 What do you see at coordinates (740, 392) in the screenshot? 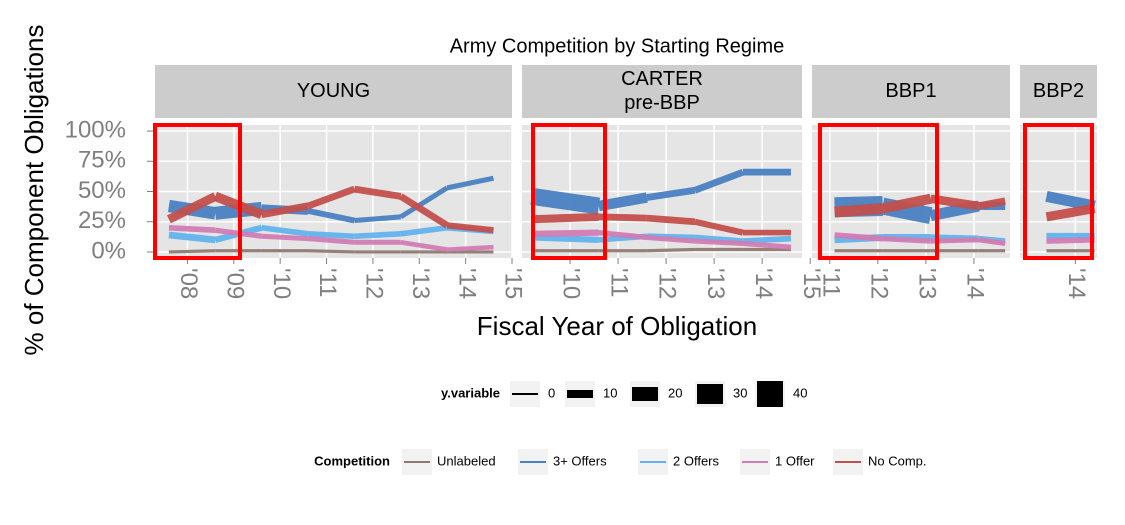
I see `size-legend-label: 30` at bounding box center [740, 392].